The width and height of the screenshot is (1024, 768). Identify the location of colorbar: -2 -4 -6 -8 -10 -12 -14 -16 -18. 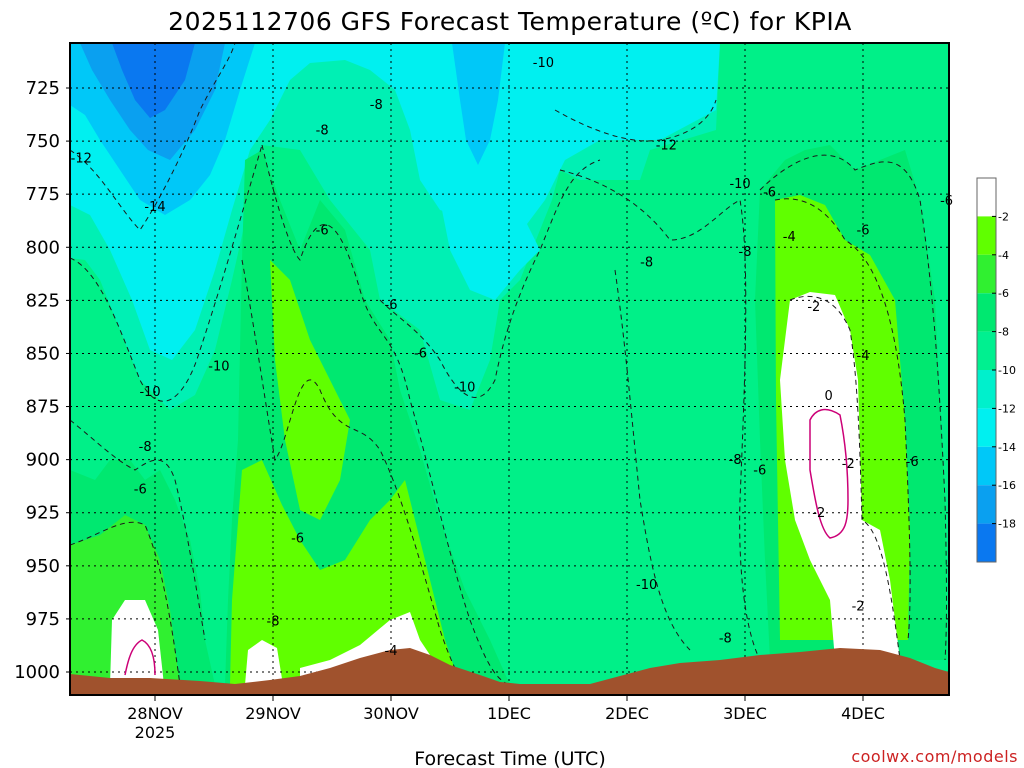
(996, 370).